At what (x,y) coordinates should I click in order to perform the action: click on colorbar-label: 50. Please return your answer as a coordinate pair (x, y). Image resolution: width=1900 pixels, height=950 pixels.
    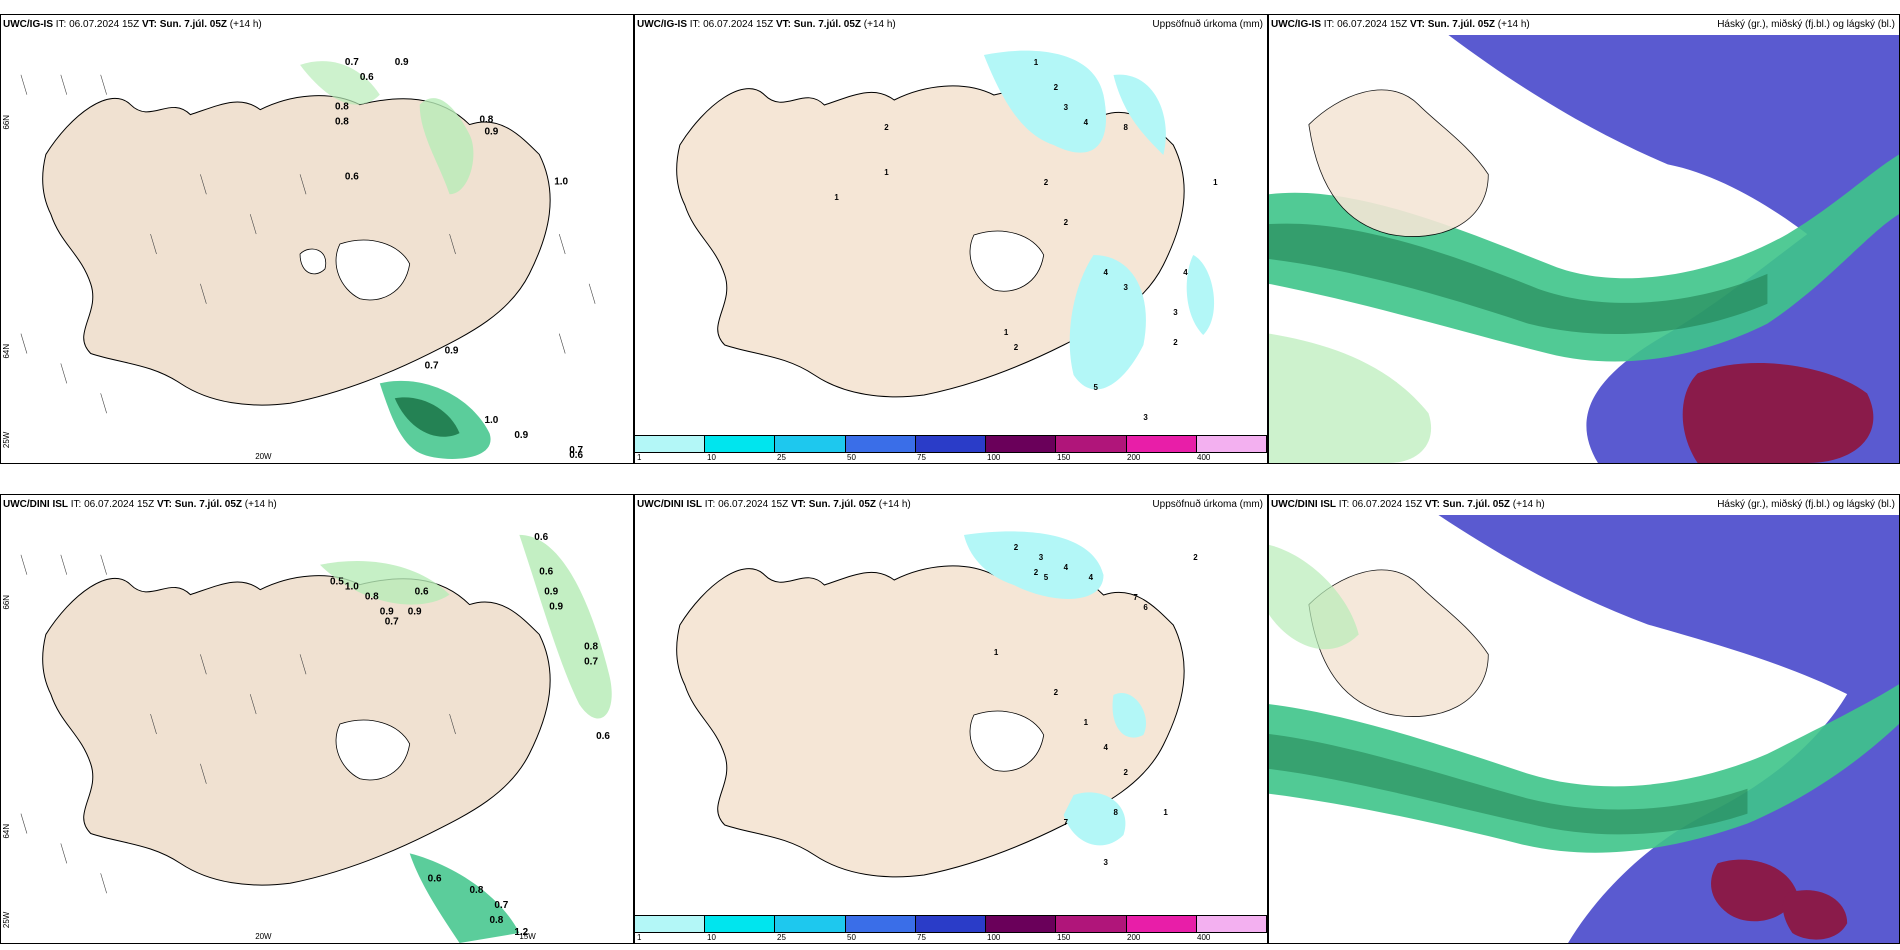
    Looking at the image, I should click on (851, 937).